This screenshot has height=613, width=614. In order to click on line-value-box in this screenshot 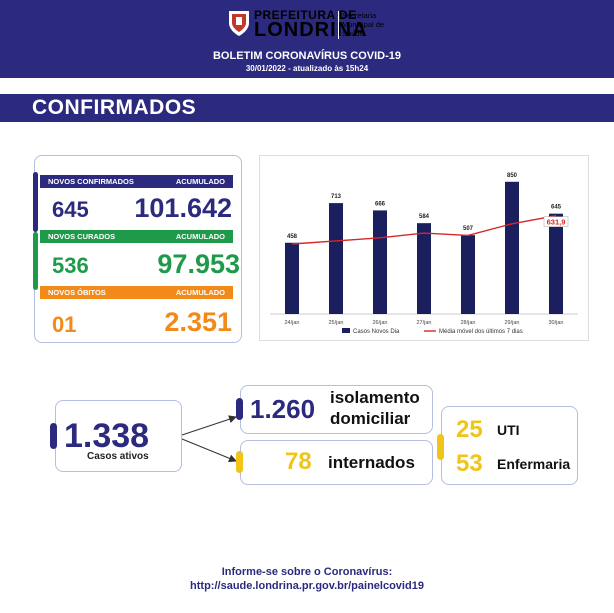, I will do `click(556, 221)`.